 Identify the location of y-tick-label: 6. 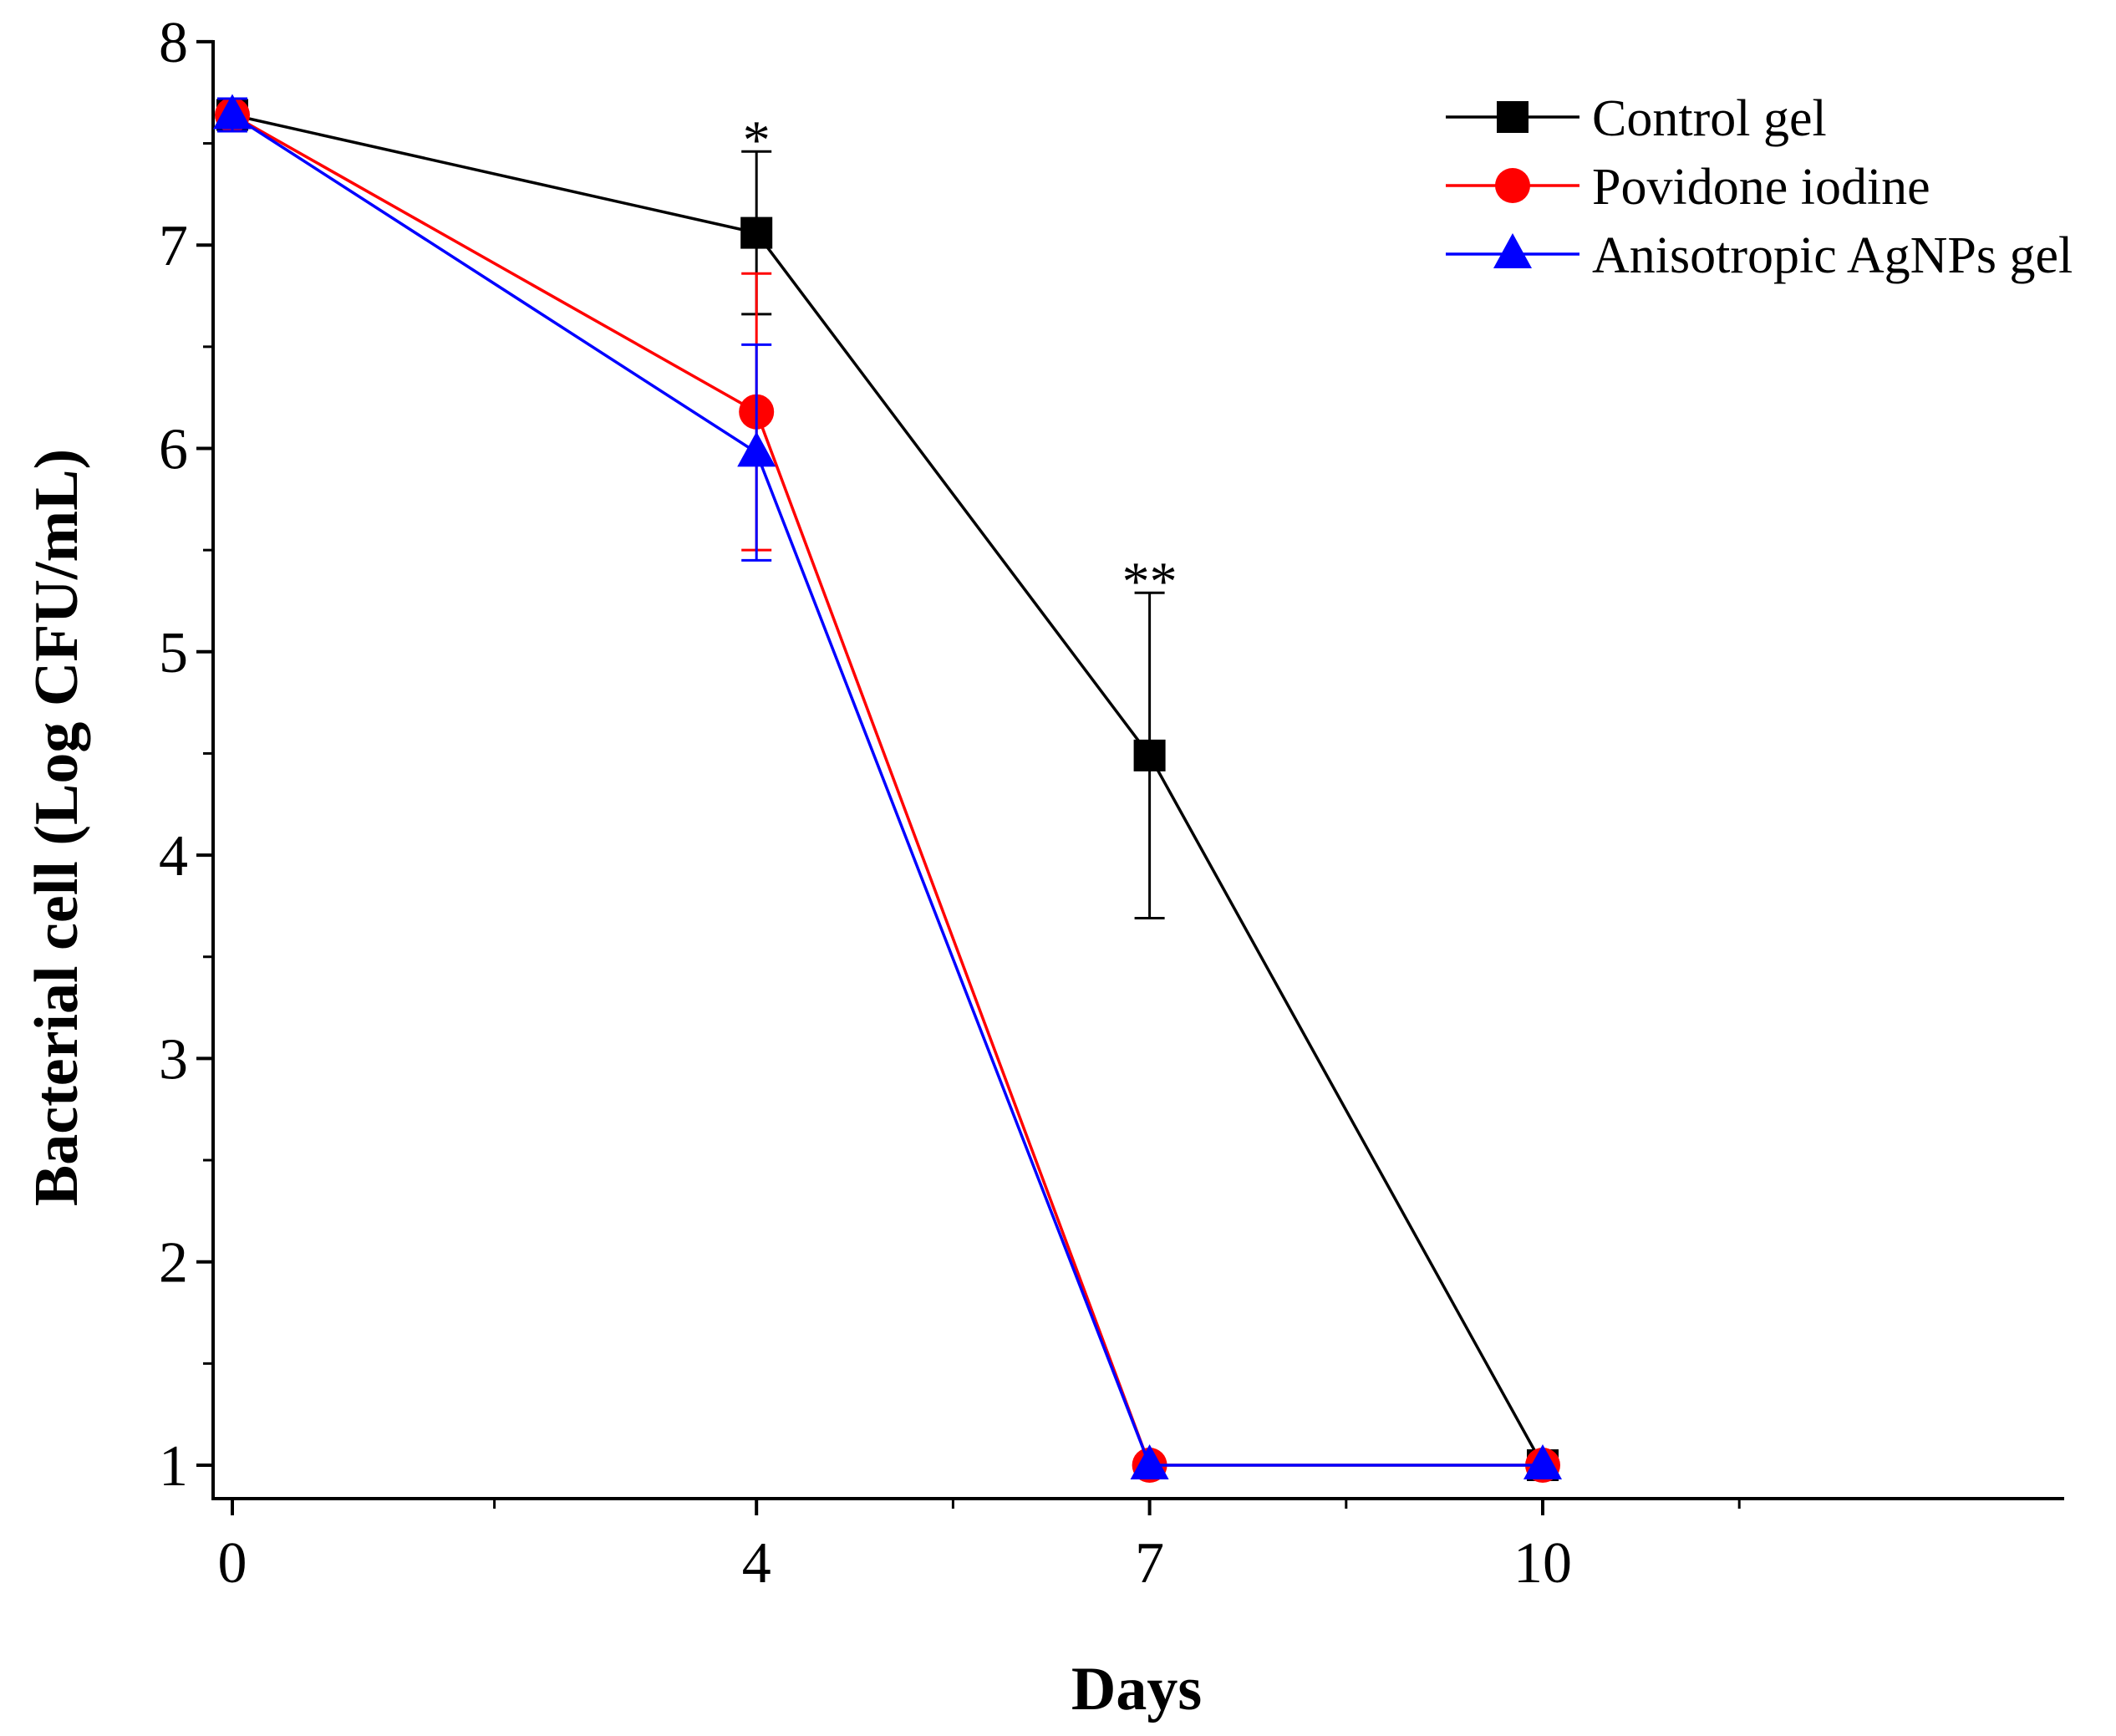
(173, 450).